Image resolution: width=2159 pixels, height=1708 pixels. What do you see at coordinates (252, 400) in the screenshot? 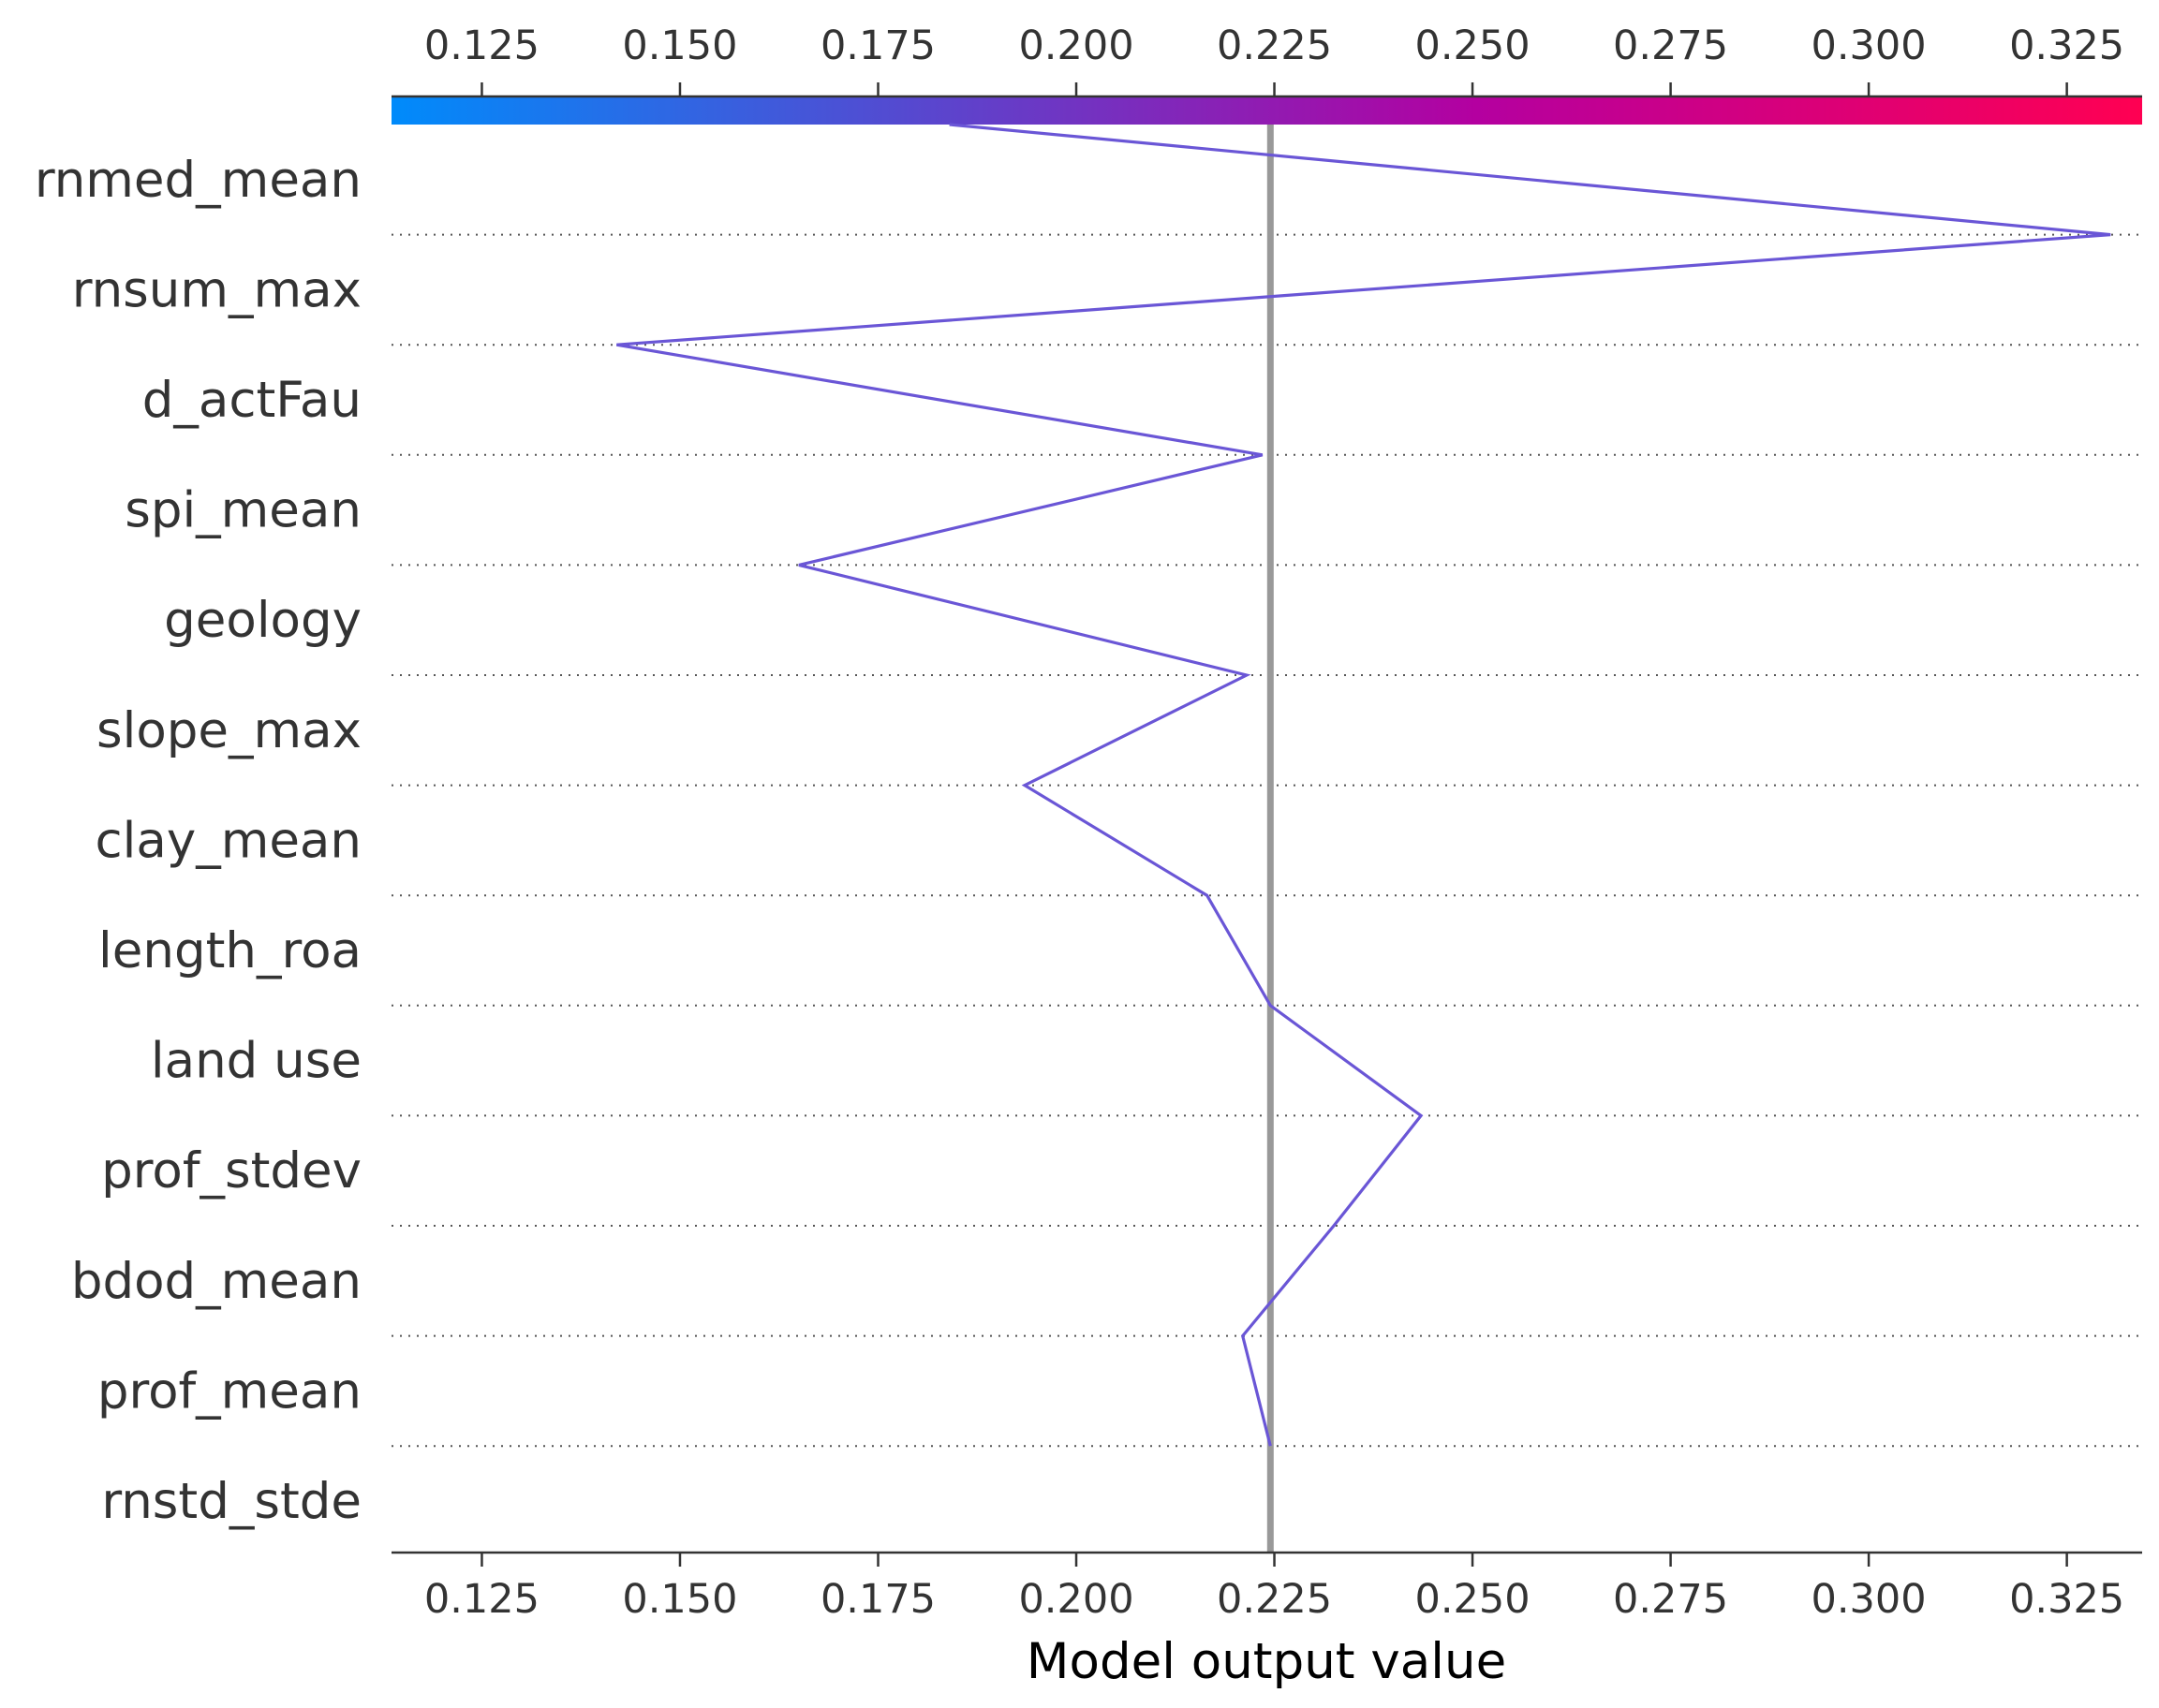
I see `feature-label: d_actFau` at bounding box center [252, 400].